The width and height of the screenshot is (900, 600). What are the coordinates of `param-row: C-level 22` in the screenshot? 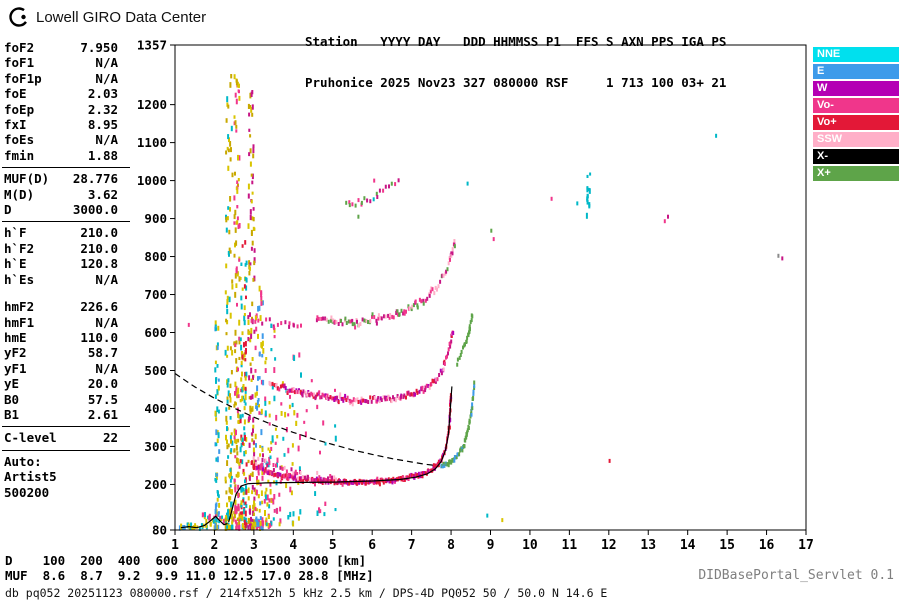 It's located at (61, 437).